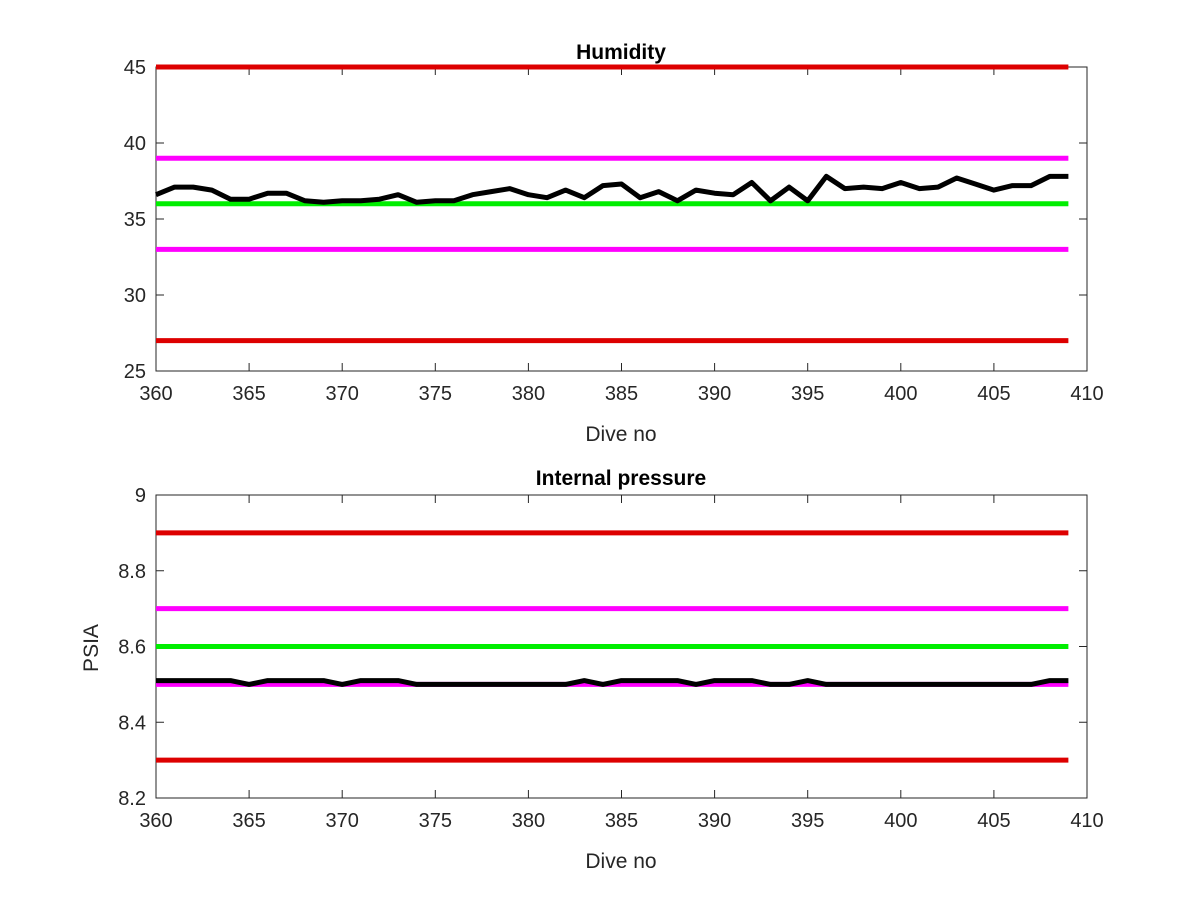 The image size is (1200, 900). I want to click on y-tick-label: 8.2, so click(132, 799).